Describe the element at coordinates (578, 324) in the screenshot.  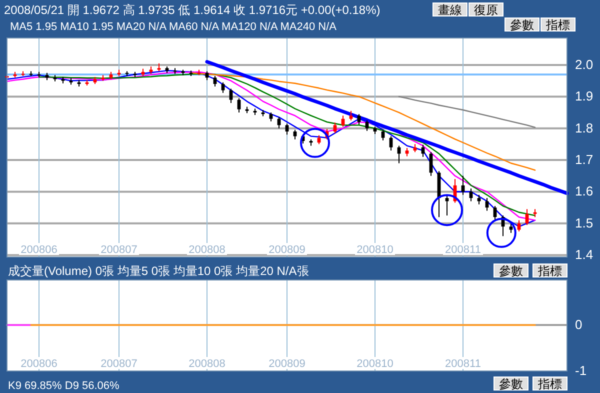
I see `y-tick-label: 0` at that location.